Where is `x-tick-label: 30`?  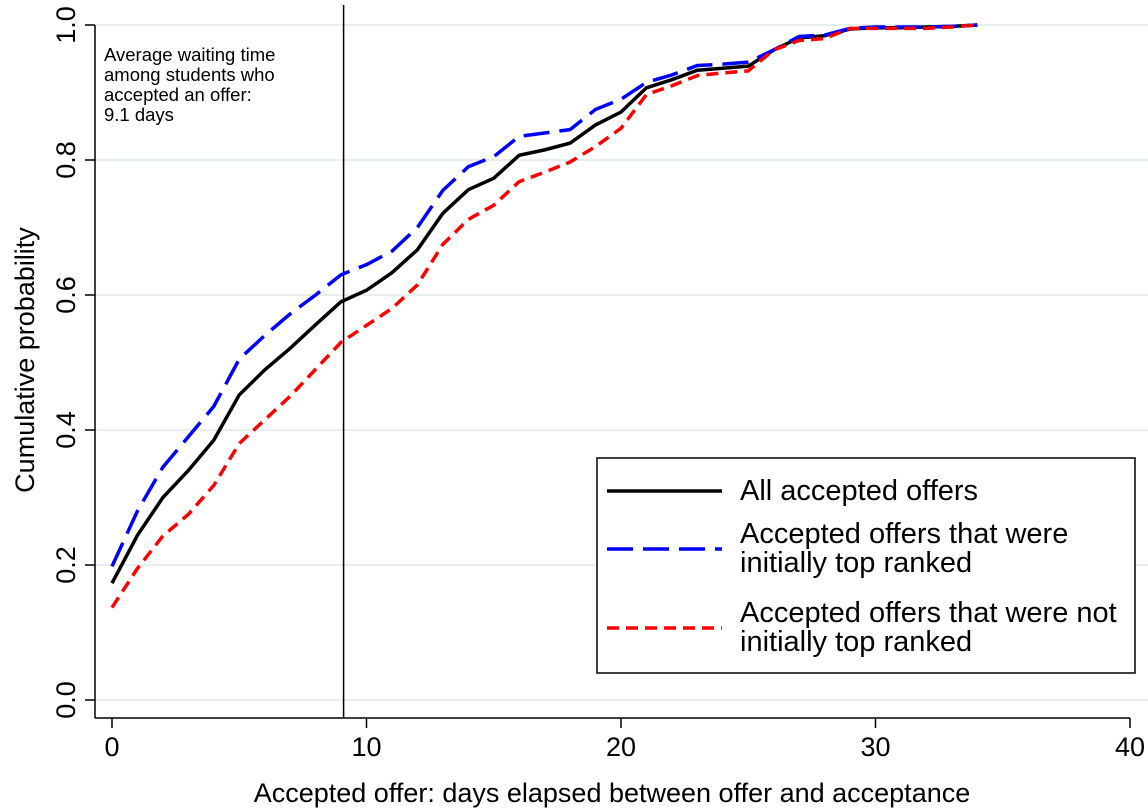 x-tick-label: 30 is located at coordinates (875, 747).